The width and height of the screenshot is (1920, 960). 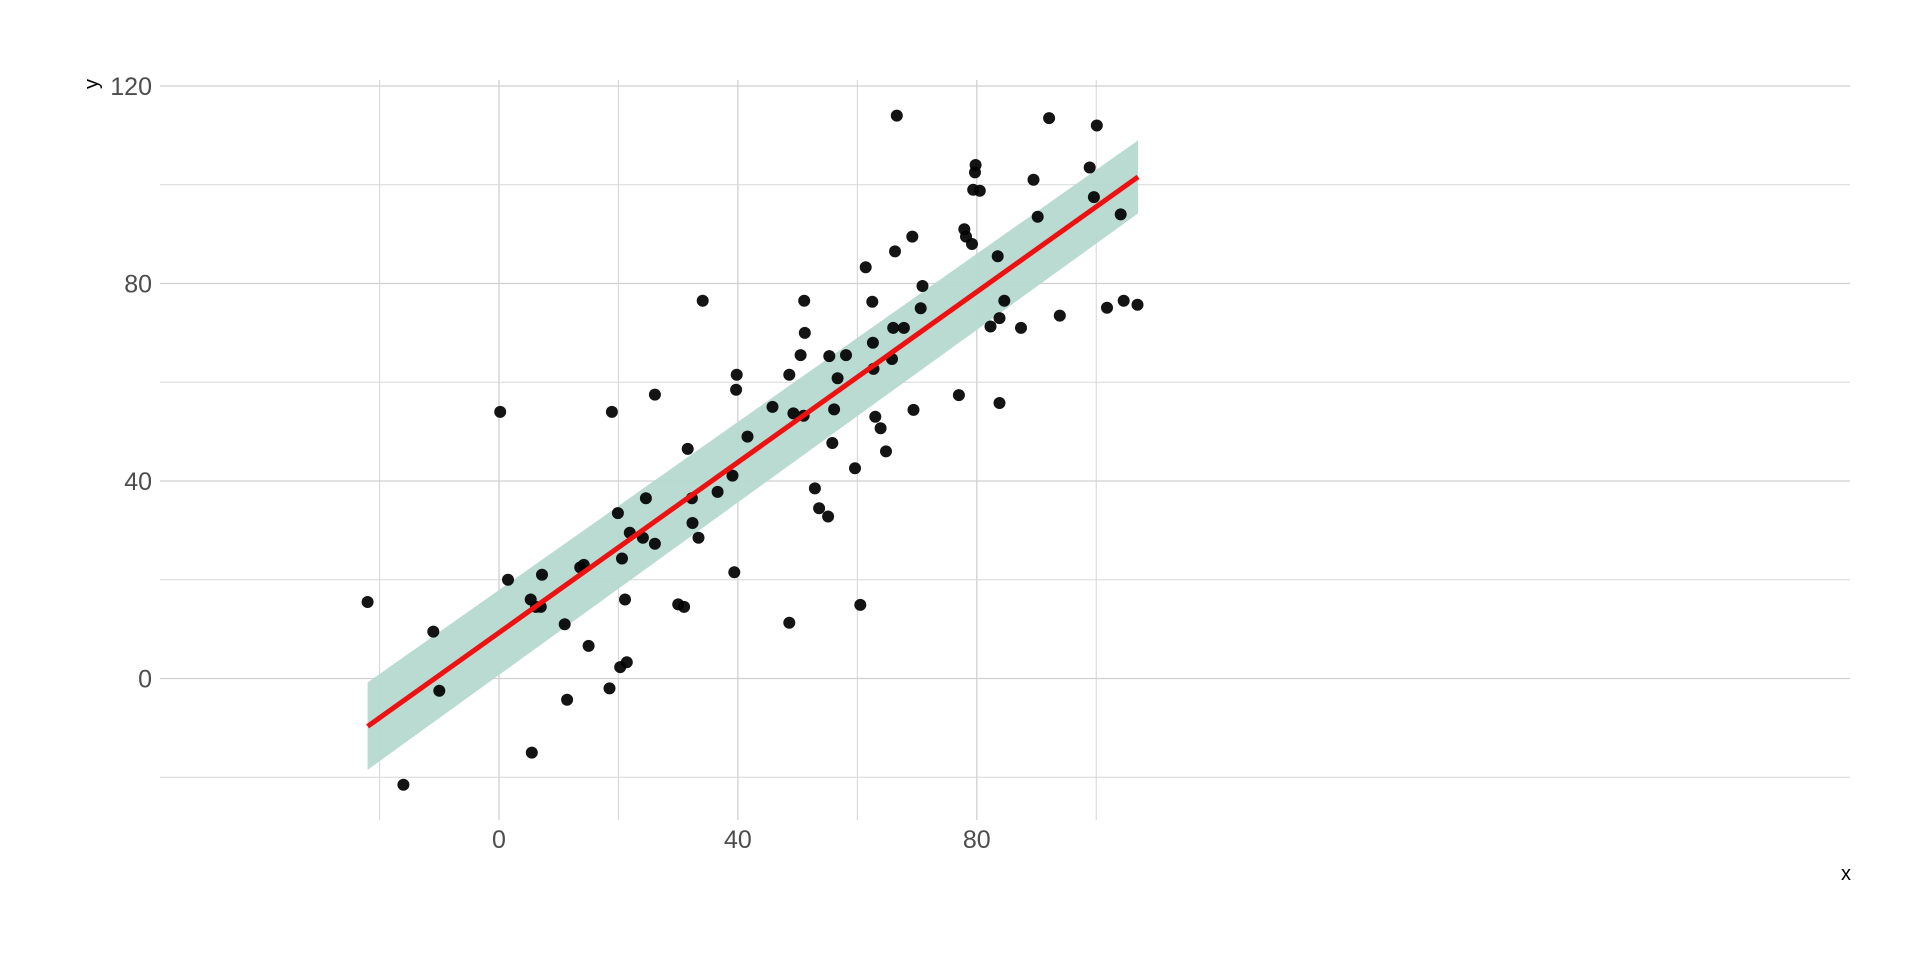 What do you see at coordinates (738, 840) in the screenshot?
I see `x-tick-label: 40` at bounding box center [738, 840].